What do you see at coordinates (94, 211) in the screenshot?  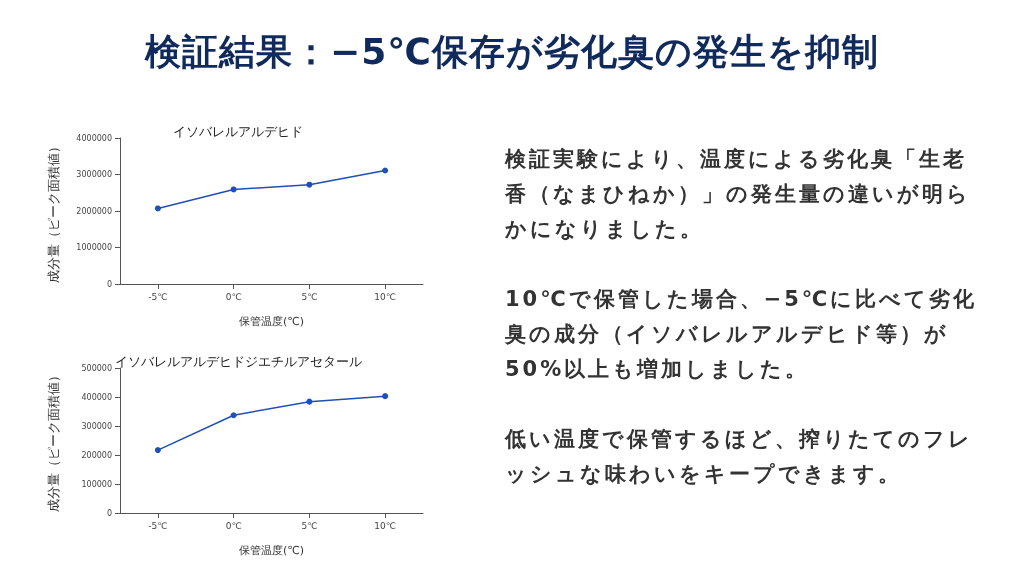 I see `y-tick-label: 2000000` at bounding box center [94, 211].